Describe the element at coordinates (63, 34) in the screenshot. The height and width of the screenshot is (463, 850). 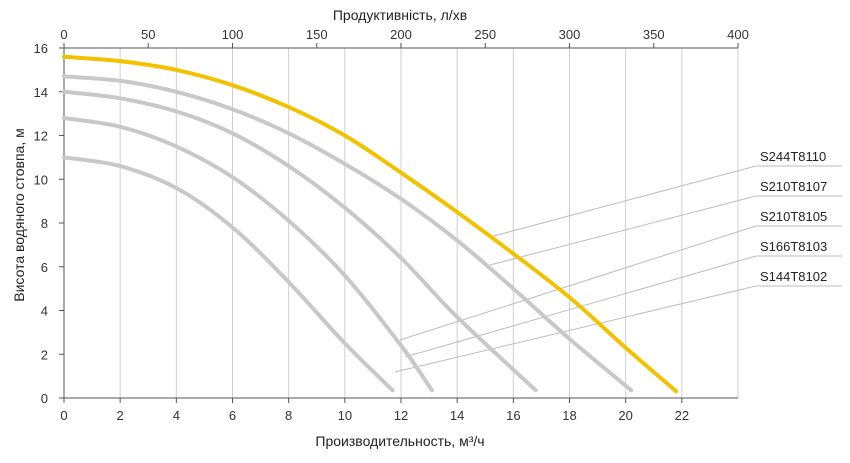
I see `top-tick-label: 0` at that location.